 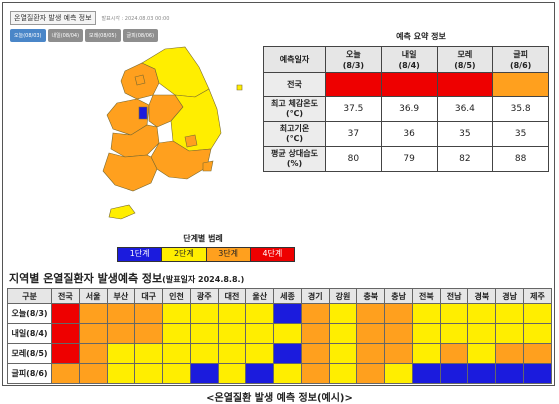 What do you see at coordinates (65, 296) in the screenshot?
I see `regional-region-header: 전국` at bounding box center [65, 296].